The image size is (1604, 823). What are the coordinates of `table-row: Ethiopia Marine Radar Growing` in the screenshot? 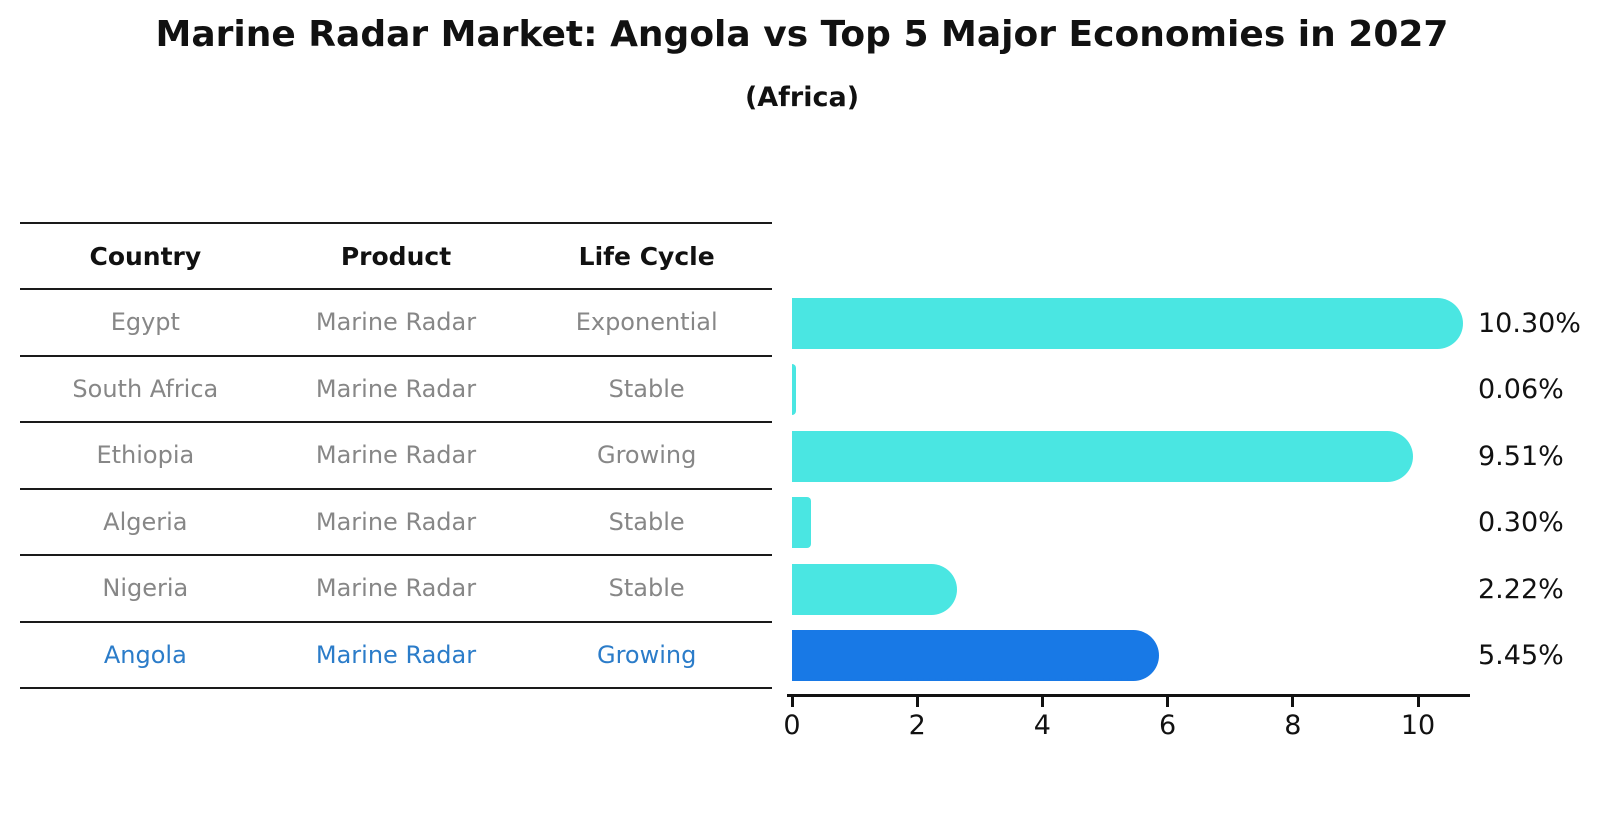 It's located at (396, 456).